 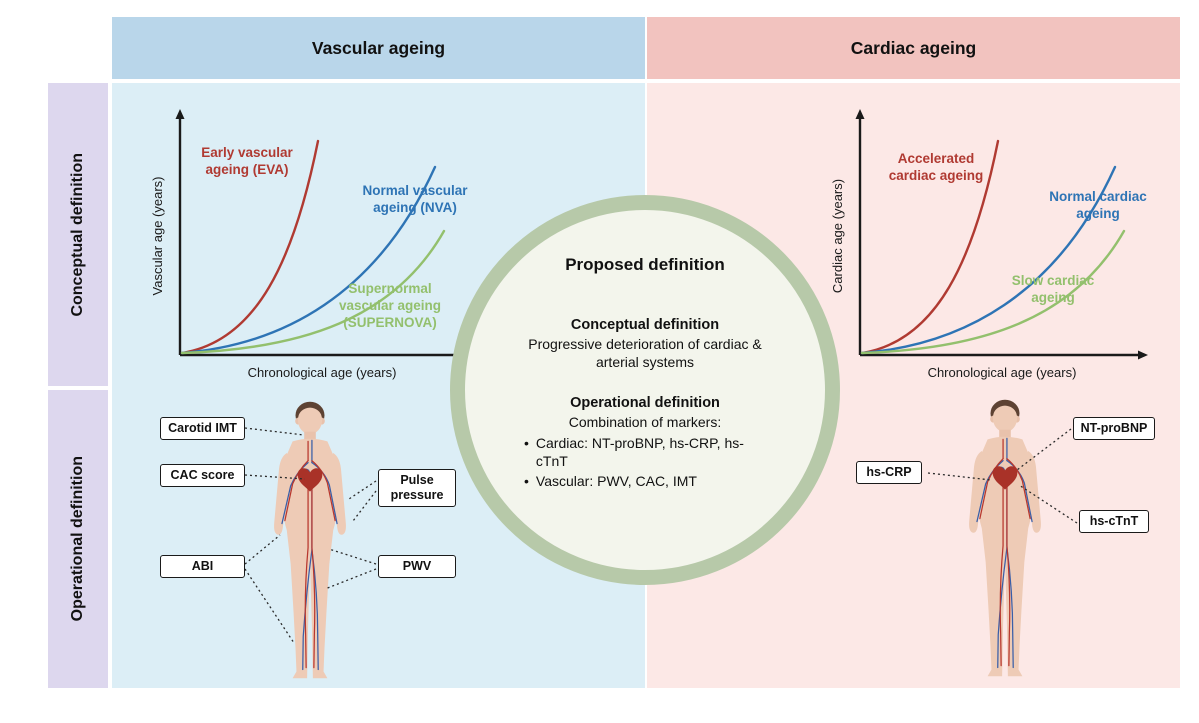 I want to click on vascular-markers-bullet: • Vascular: PWV, CAC, IMT, so click(x=645, y=481).